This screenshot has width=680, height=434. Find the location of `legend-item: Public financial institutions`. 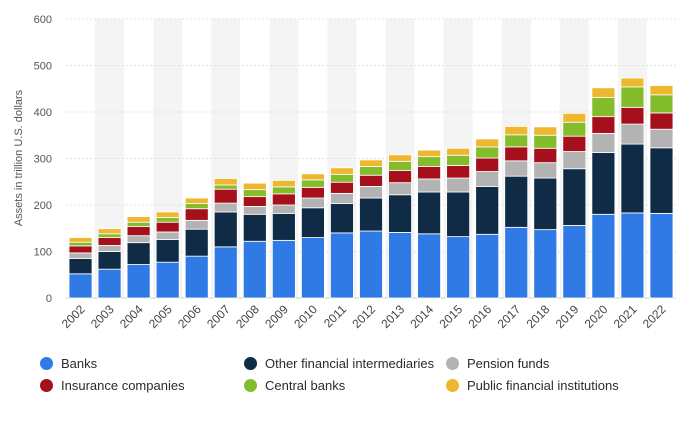

legend-item: Public financial institutions is located at coordinates (532, 385).